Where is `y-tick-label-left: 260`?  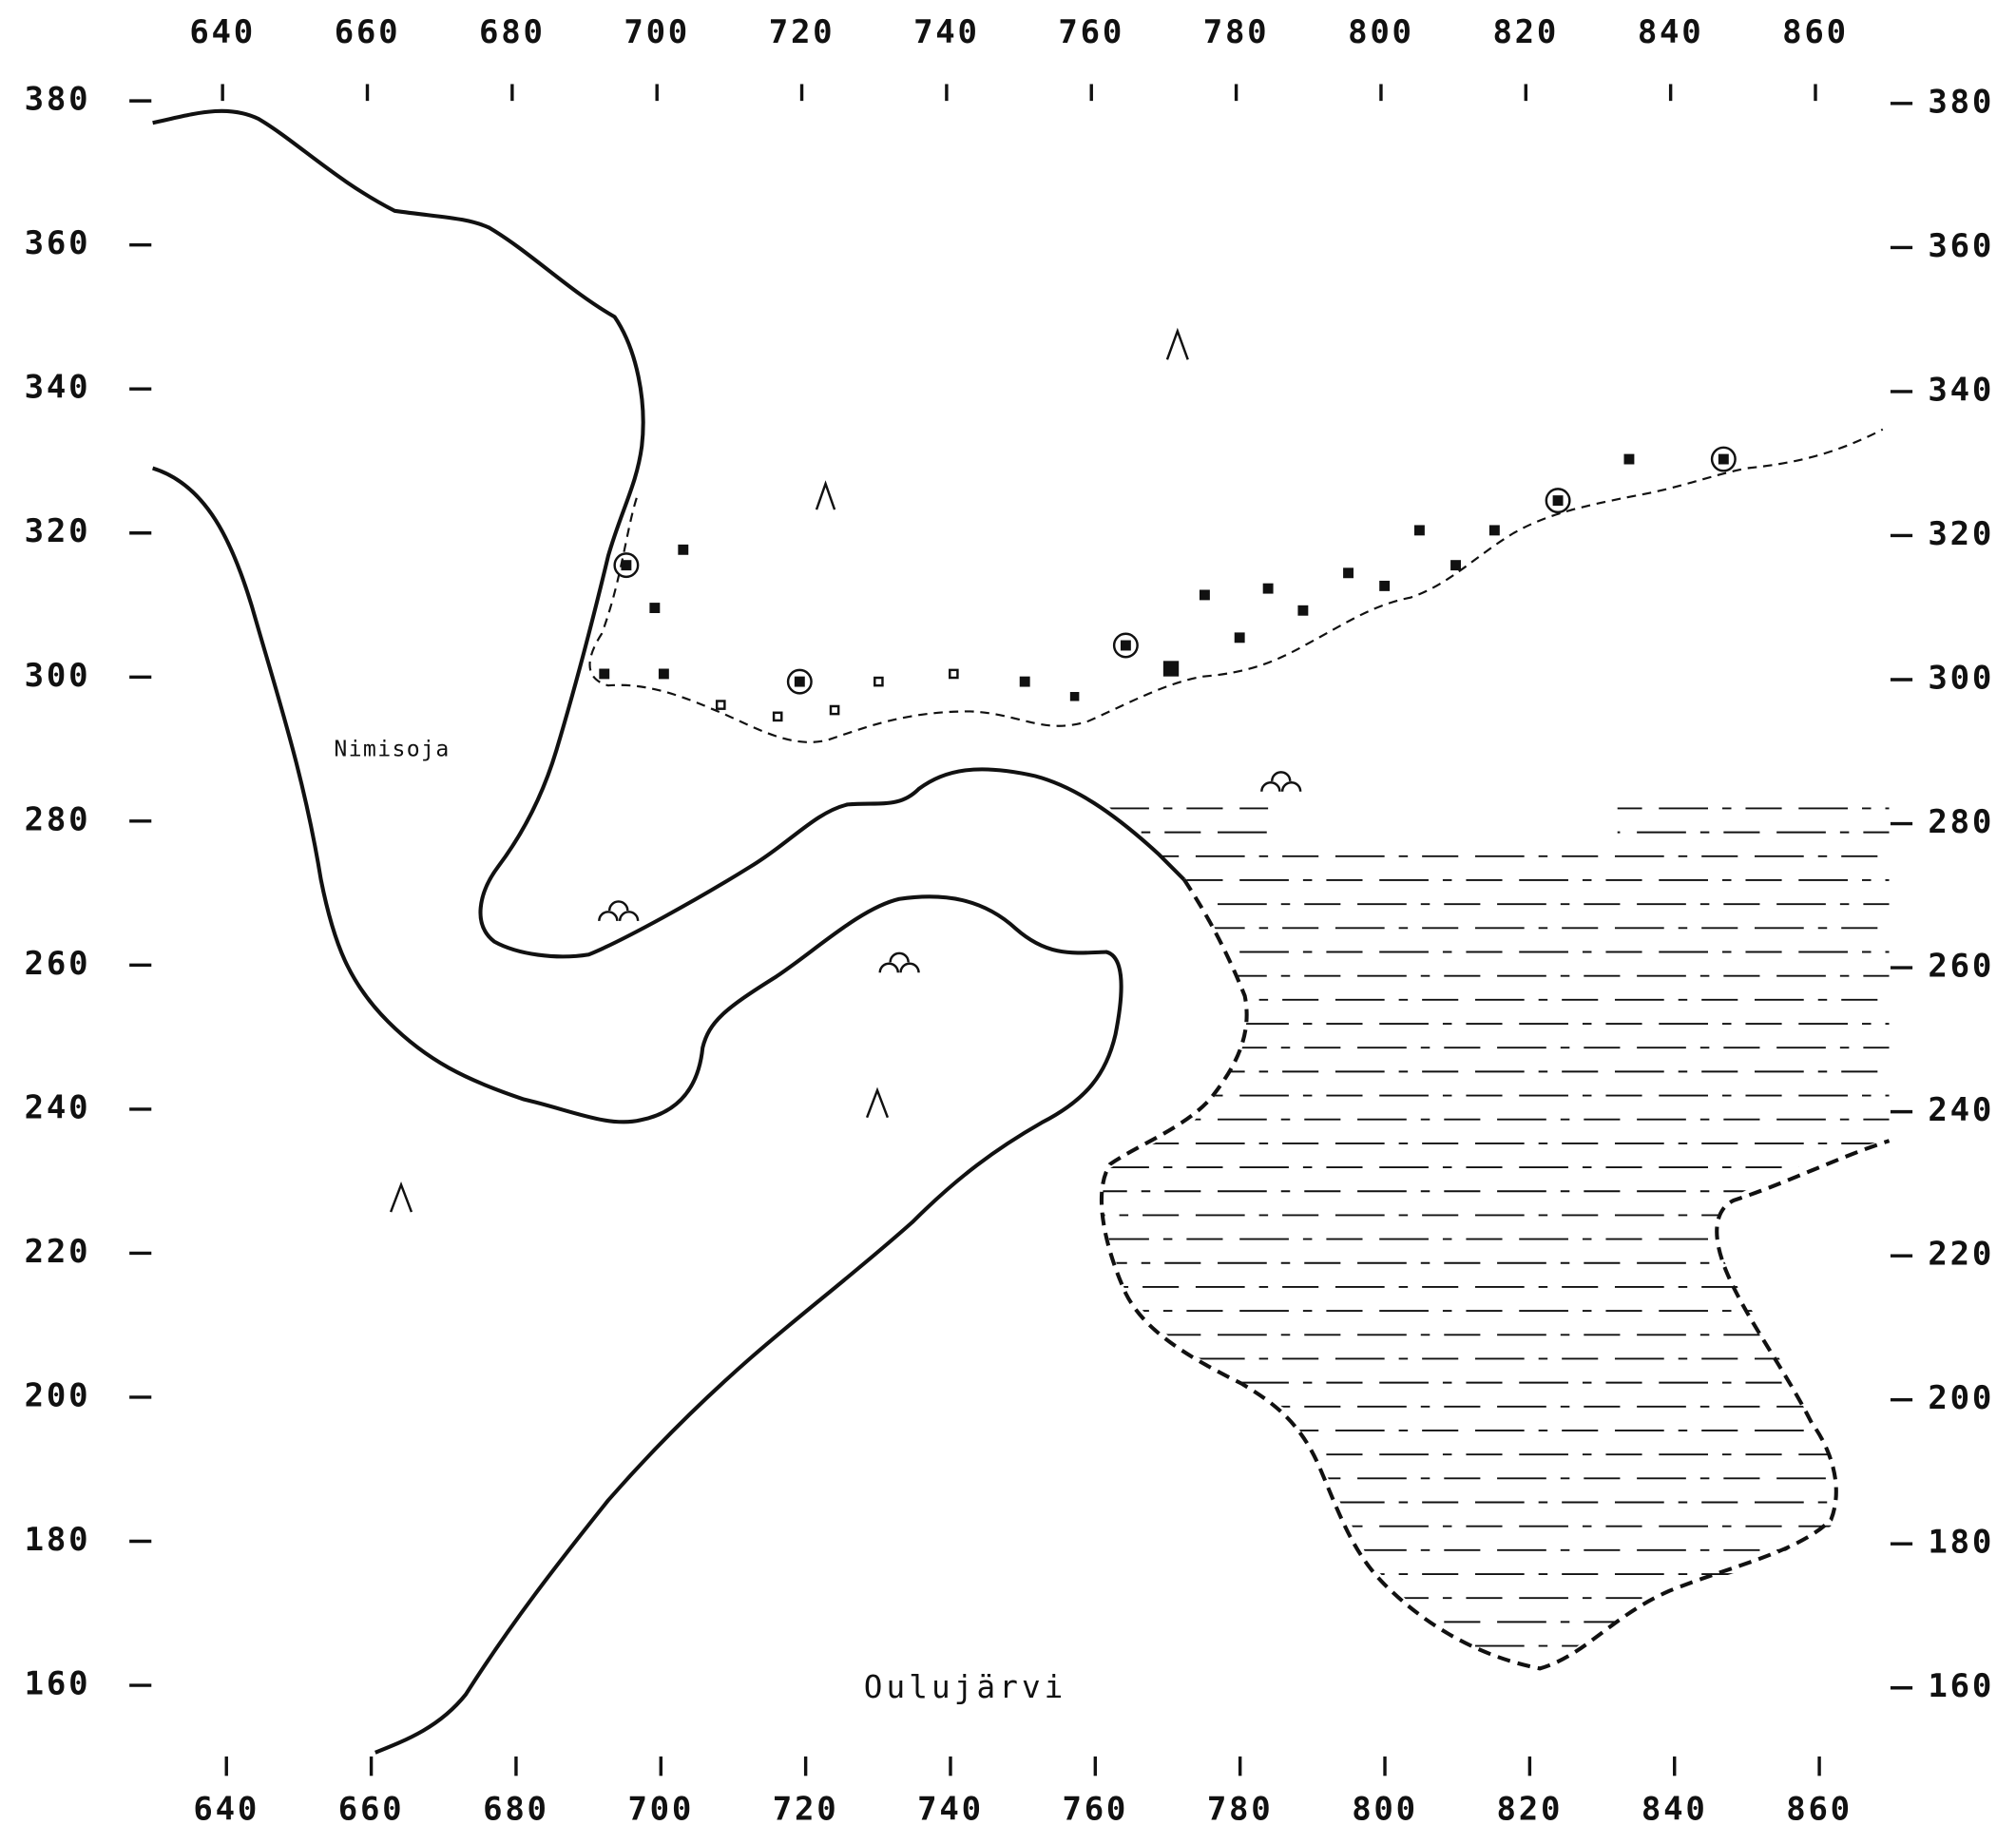
y-tick-label-left: 260 is located at coordinates (58, 964).